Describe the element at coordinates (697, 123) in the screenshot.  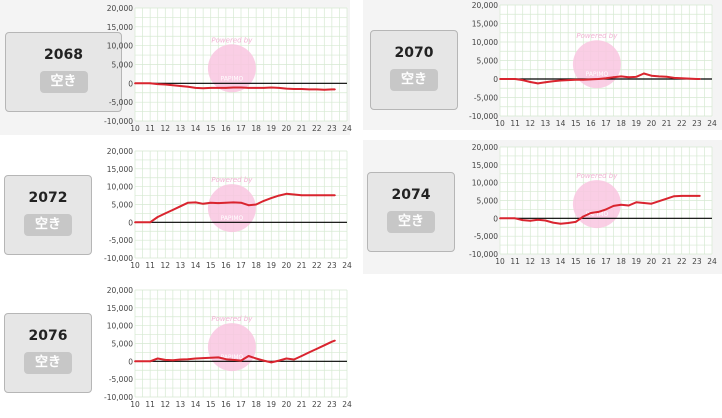
I see `x-tick-label: 23` at that location.